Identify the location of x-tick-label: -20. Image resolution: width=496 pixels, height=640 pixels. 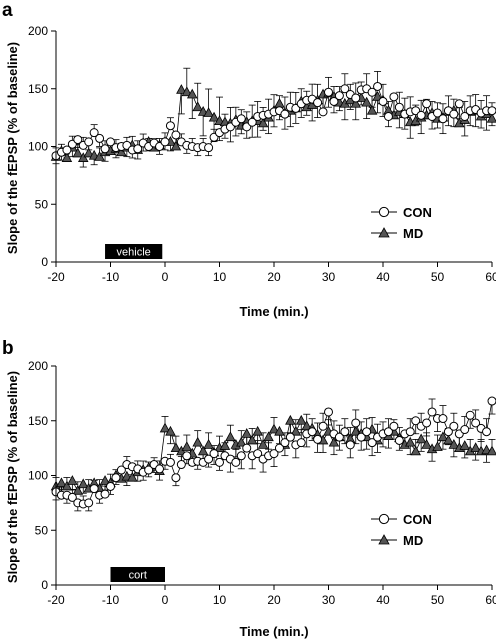
(56, 277).